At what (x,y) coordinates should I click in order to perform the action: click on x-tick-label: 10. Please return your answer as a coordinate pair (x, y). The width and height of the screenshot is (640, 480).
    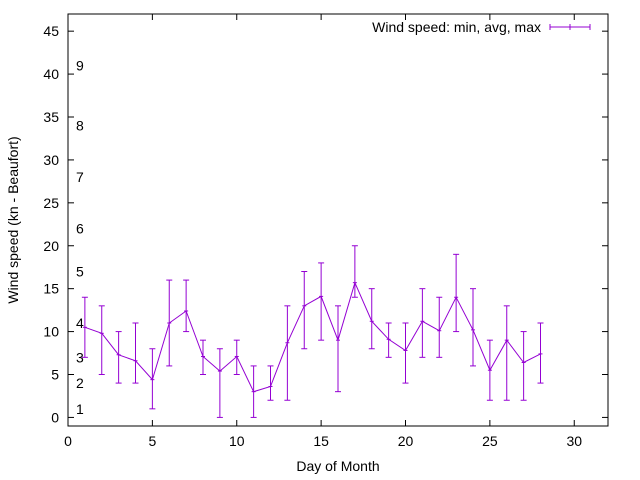
    Looking at the image, I should click on (237, 441).